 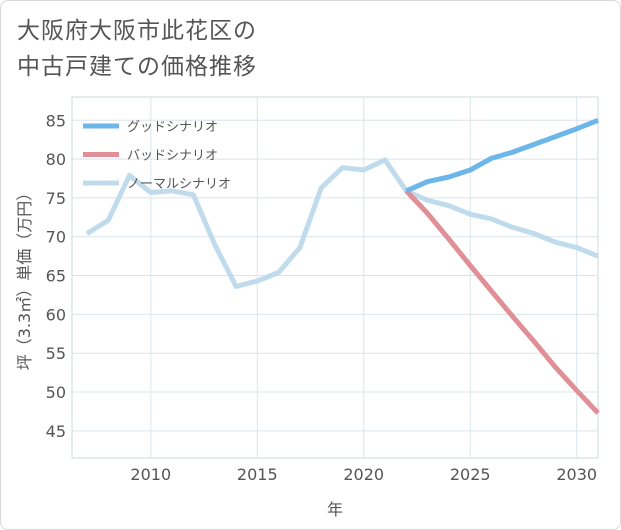 What do you see at coordinates (137, 67) in the screenshot?
I see `title-line-2: 中古戸建ての価格推移` at bounding box center [137, 67].